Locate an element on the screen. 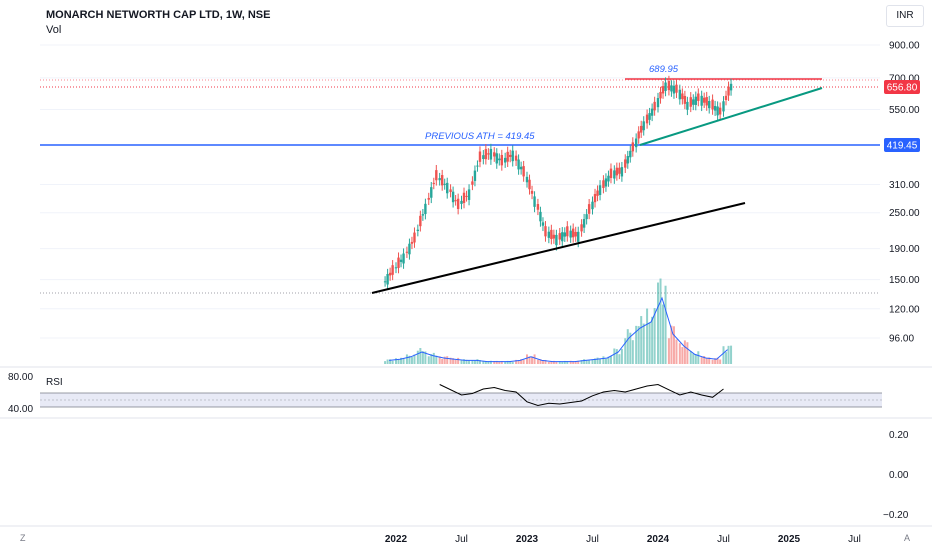  auto-scale-button: A is located at coordinates (907, 538).